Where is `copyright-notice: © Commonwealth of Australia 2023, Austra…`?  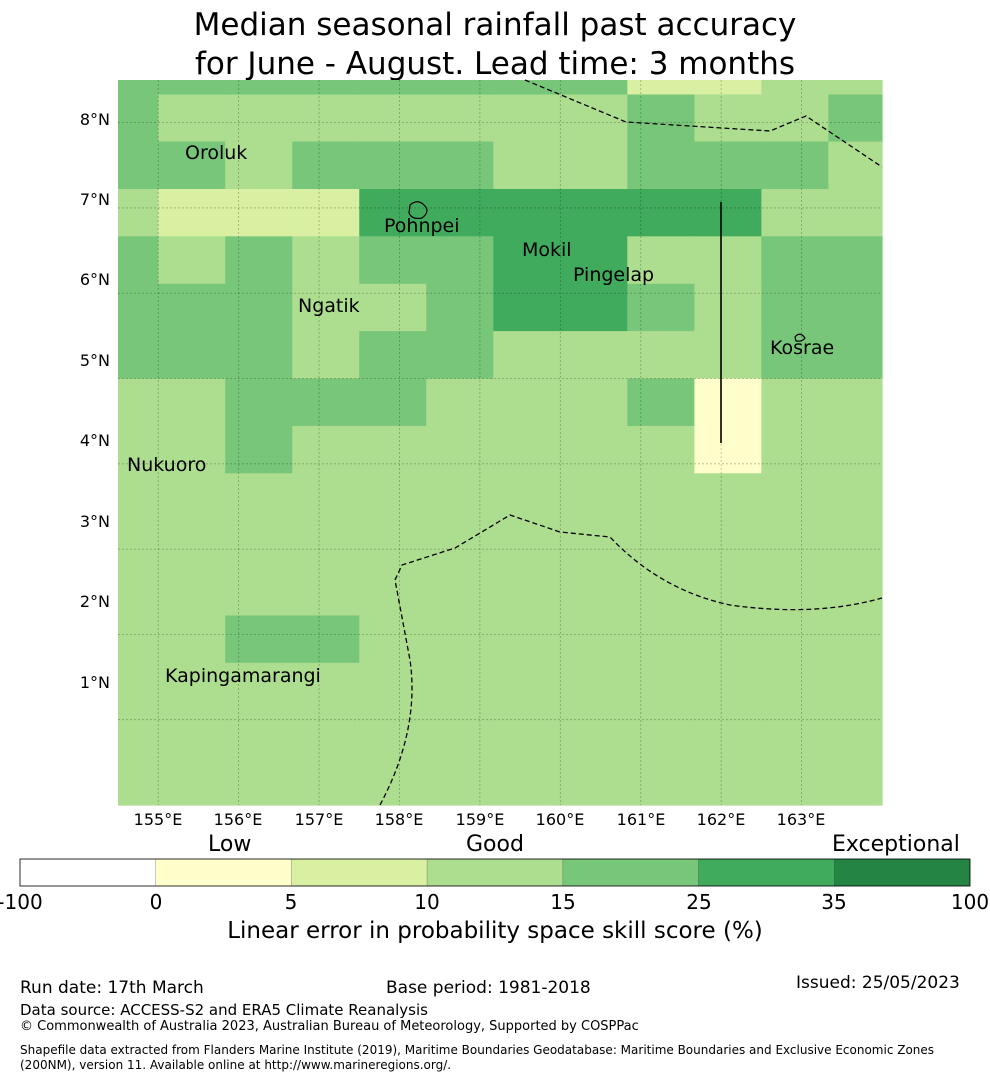
copyright-notice: © Commonwealth of Australia 2023, Austra… is located at coordinates (329, 1026).